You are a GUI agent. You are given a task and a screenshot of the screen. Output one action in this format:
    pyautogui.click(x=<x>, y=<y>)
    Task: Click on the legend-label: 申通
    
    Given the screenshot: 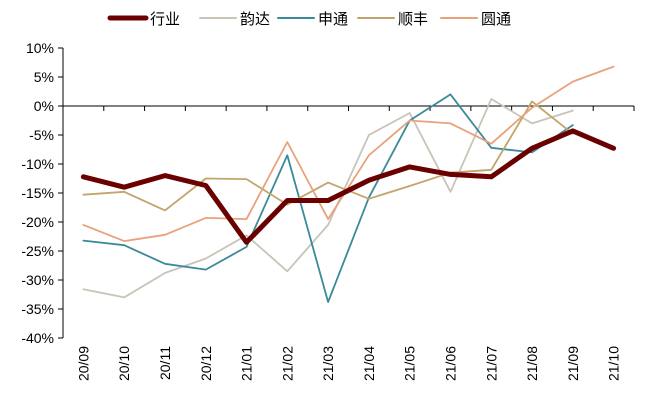 What is the action you would take?
    pyautogui.click(x=333, y=19)
    